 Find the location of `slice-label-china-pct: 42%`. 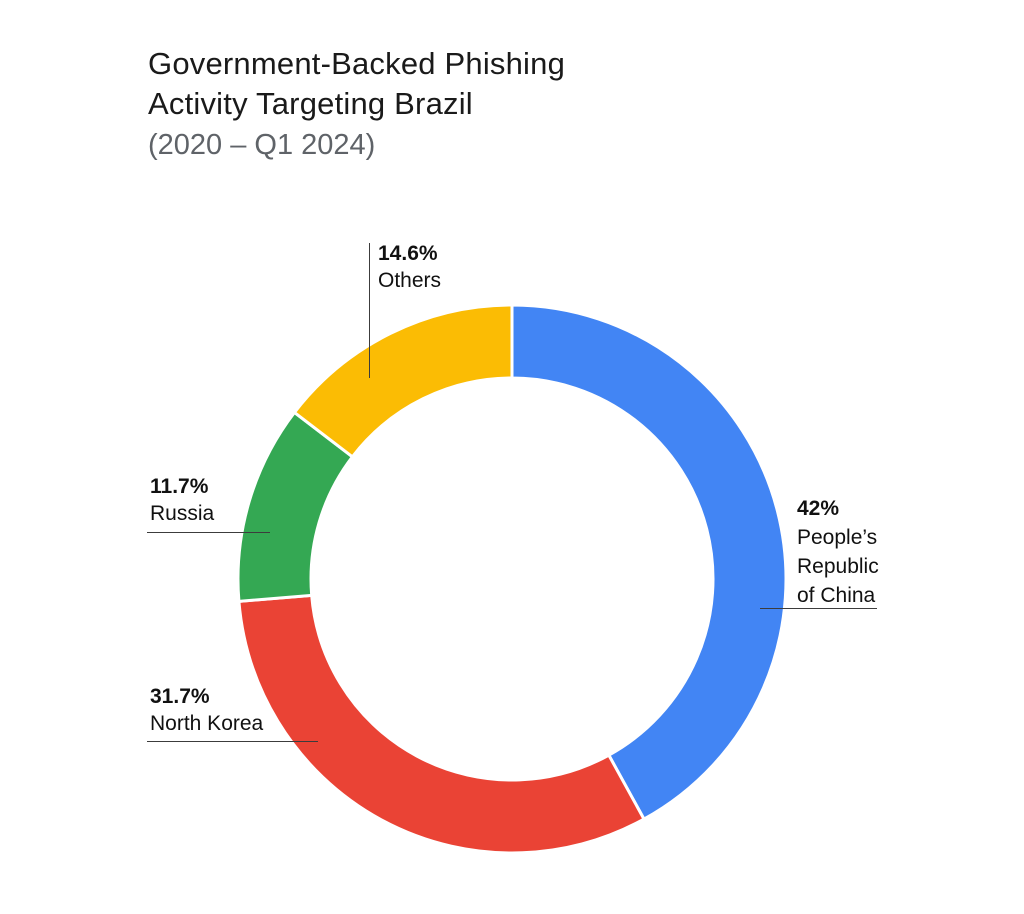

slice-label-china-pct: 42% is located at coordinates (818, 508).